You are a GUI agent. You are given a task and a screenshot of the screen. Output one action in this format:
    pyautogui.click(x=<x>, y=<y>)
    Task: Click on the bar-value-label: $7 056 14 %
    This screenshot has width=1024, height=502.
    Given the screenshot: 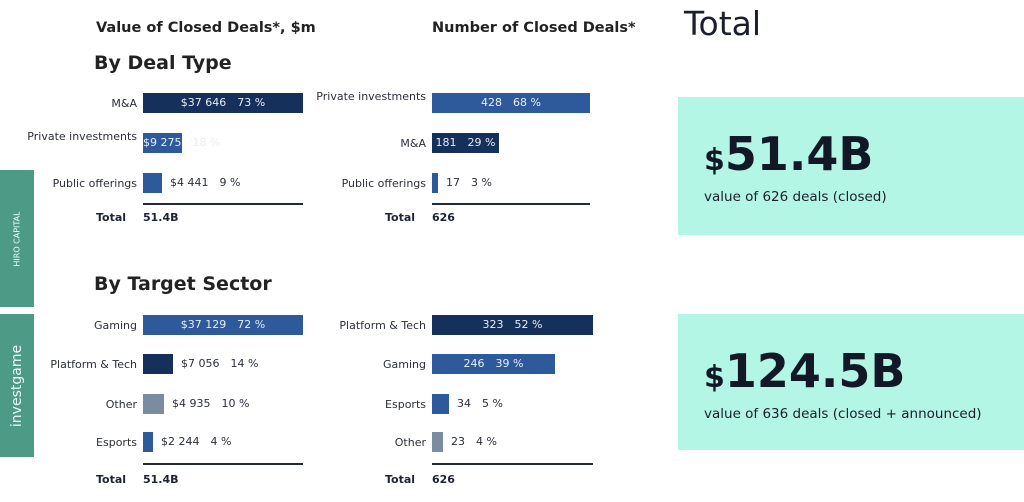 What is the action you would take?
    pyautogui.click(x=220, y=363)
    